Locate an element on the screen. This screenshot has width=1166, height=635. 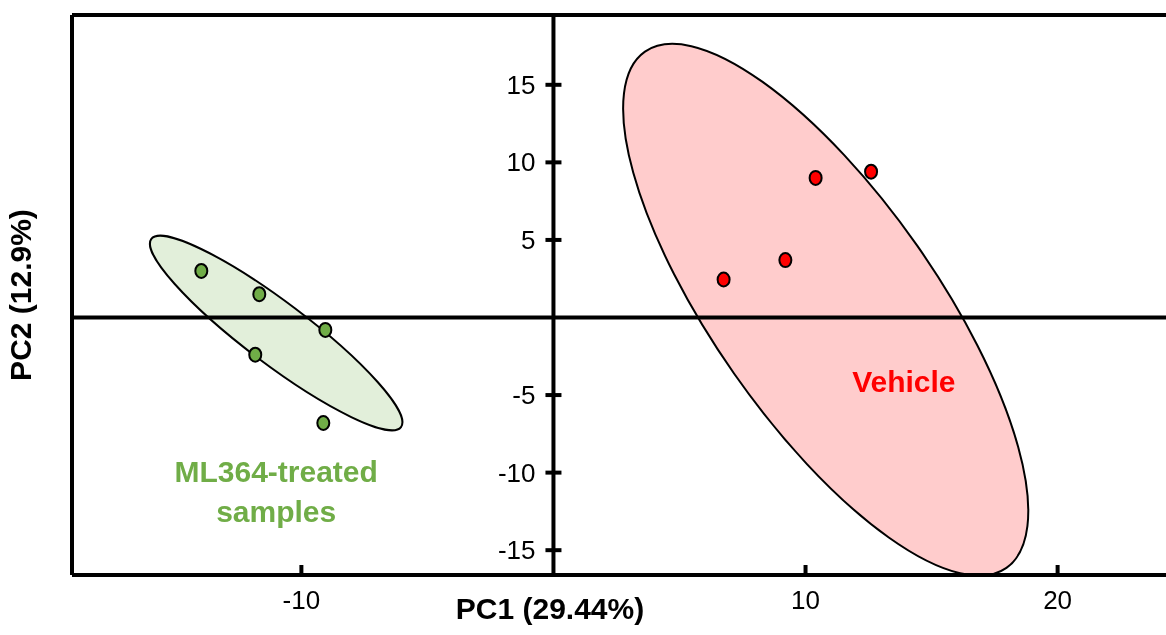
y-tick-label: 5 is located at coordinates (528, 239).